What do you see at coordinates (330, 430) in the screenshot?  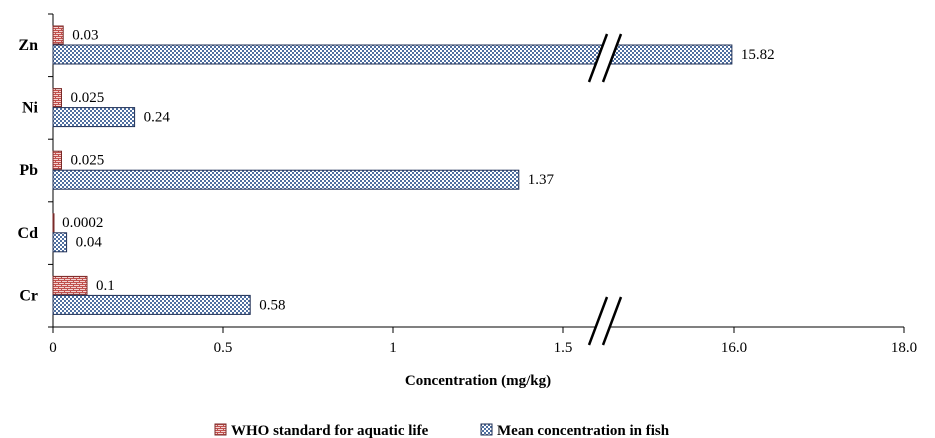 I see `legend-label: WHO standard for aquatic life` at bounding box center [330, 430].